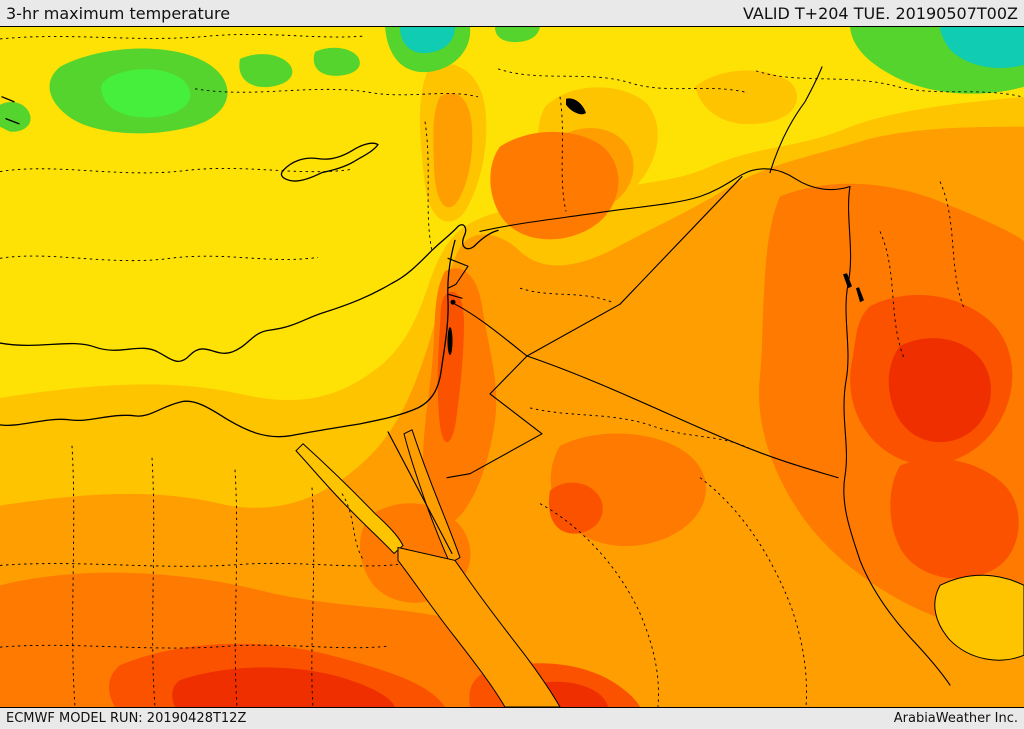 This screenshot has height=729, width=1024. What do you see at coordinates (450, 341) in the screenshot?
I see `dead-sea` at bounding box center [450, 341].